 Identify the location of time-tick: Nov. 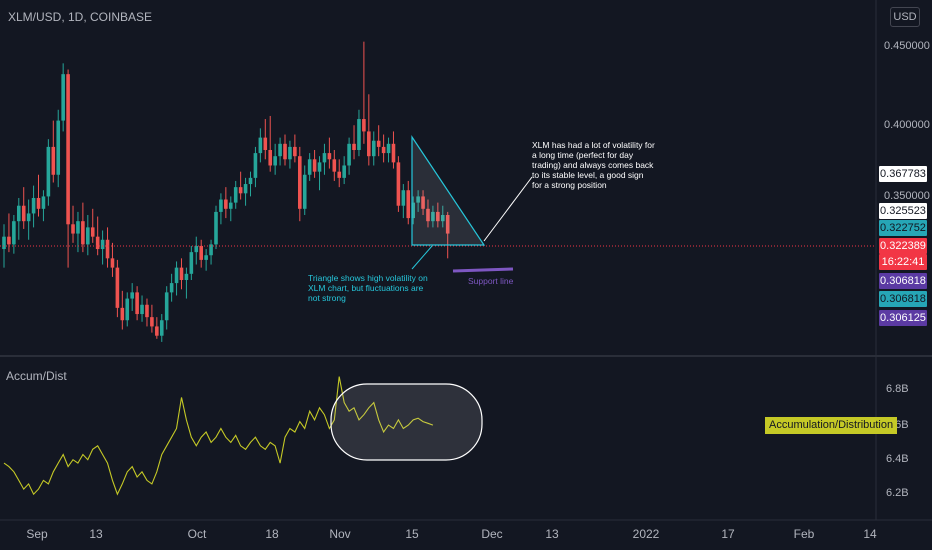
(340, 534).